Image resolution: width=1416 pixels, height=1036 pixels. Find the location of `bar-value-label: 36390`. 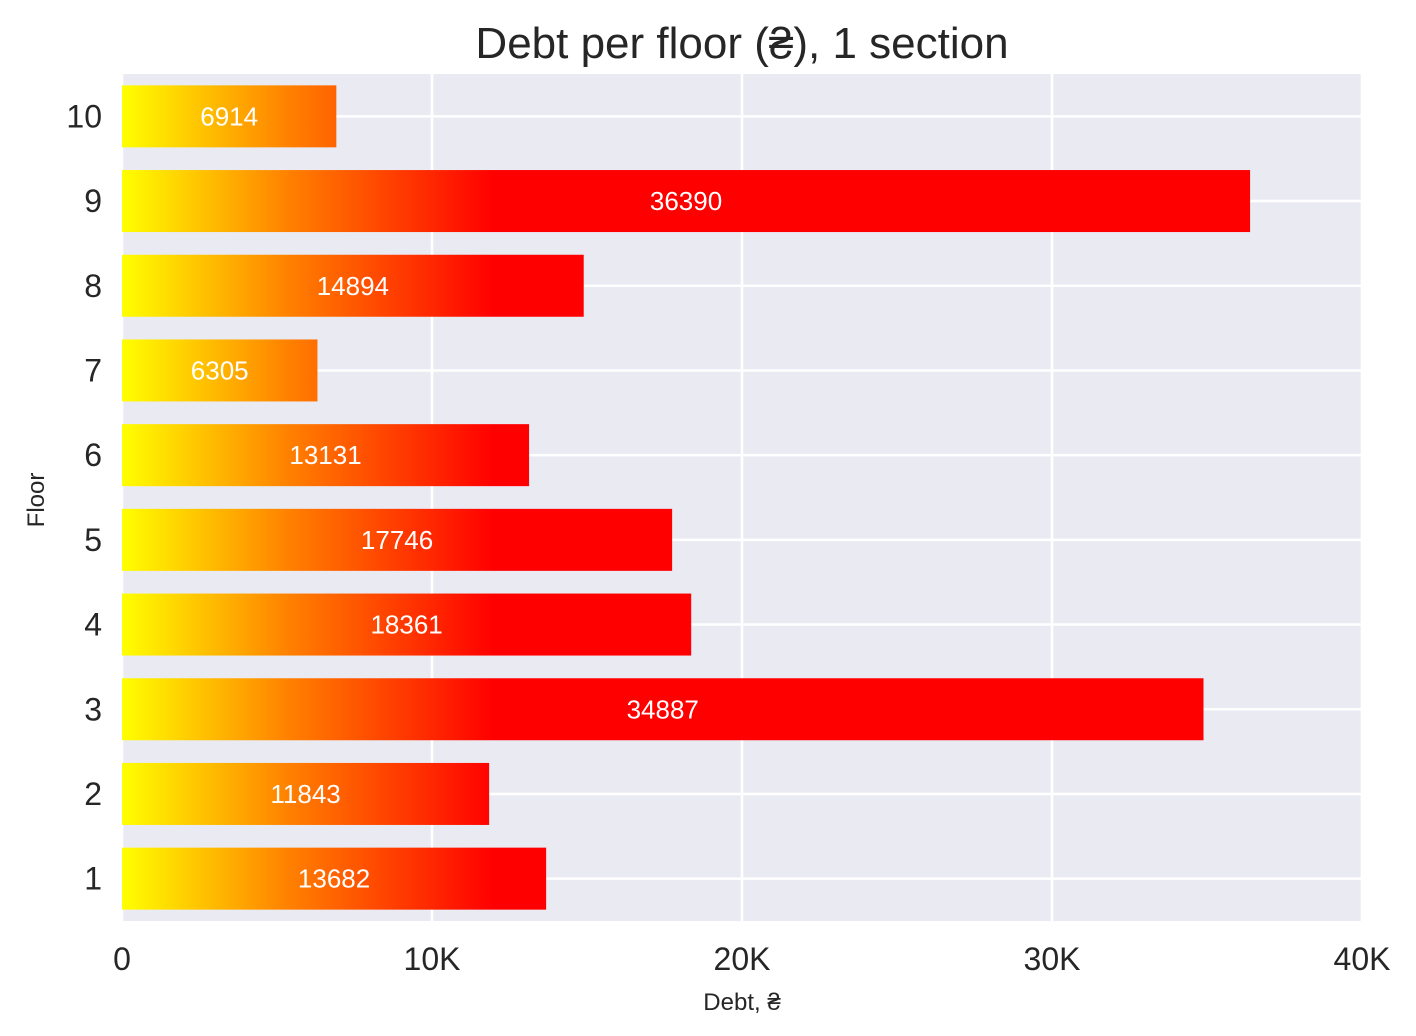

bar-value-label: 36390 is located at coordinates (686, 201).